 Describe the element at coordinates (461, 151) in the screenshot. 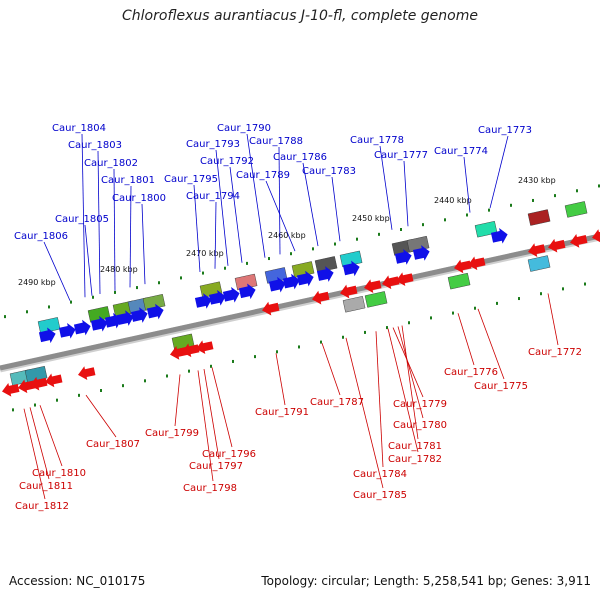

I see `gene-label-caur-1774: Caur_1774` at that location.